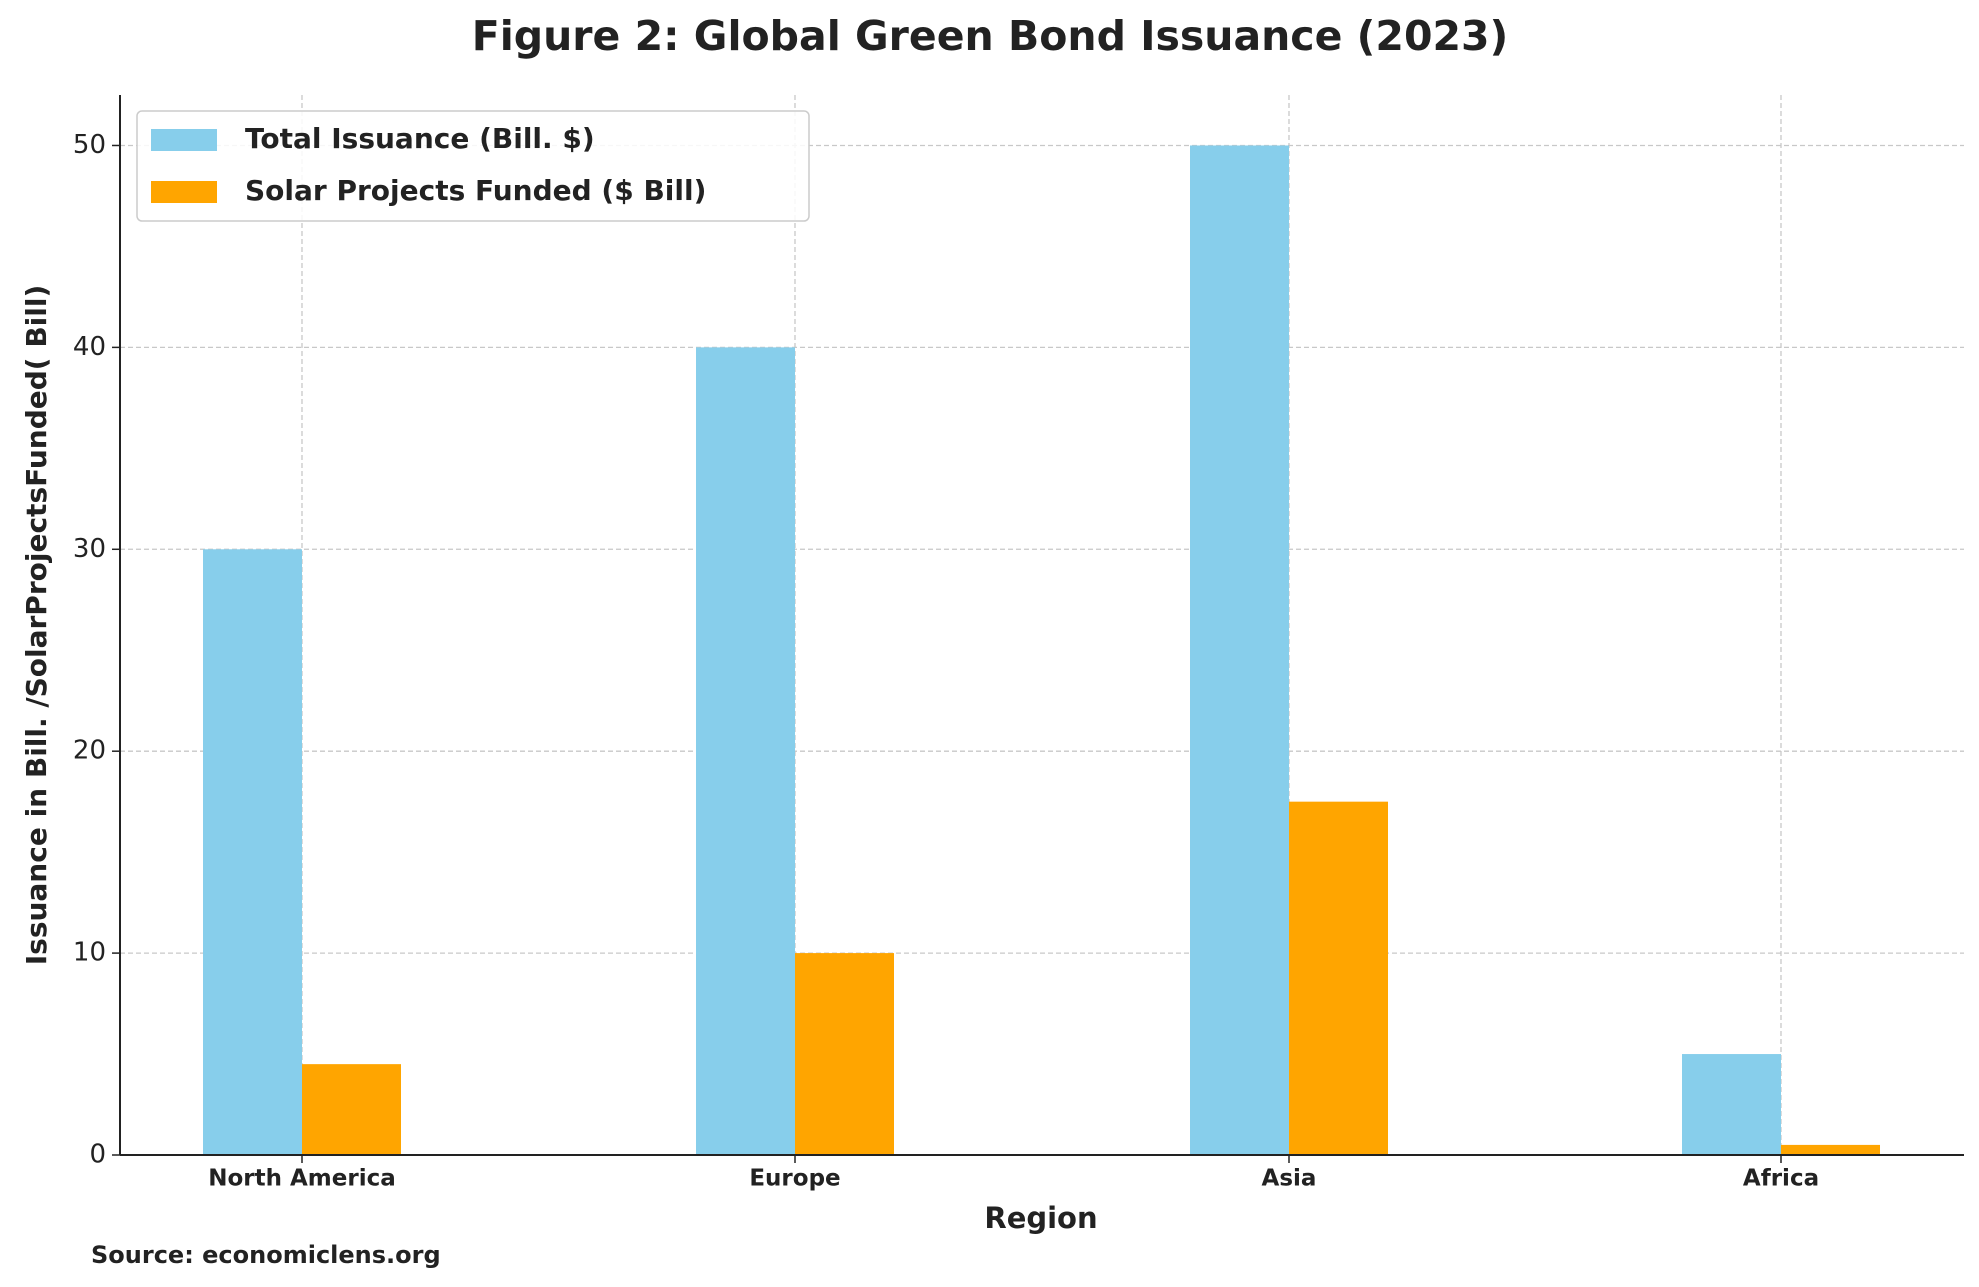 The height and width of the screenshot is (1287, 1979). I want to click on x-tick-label: Asia, so click(1289, 1179).